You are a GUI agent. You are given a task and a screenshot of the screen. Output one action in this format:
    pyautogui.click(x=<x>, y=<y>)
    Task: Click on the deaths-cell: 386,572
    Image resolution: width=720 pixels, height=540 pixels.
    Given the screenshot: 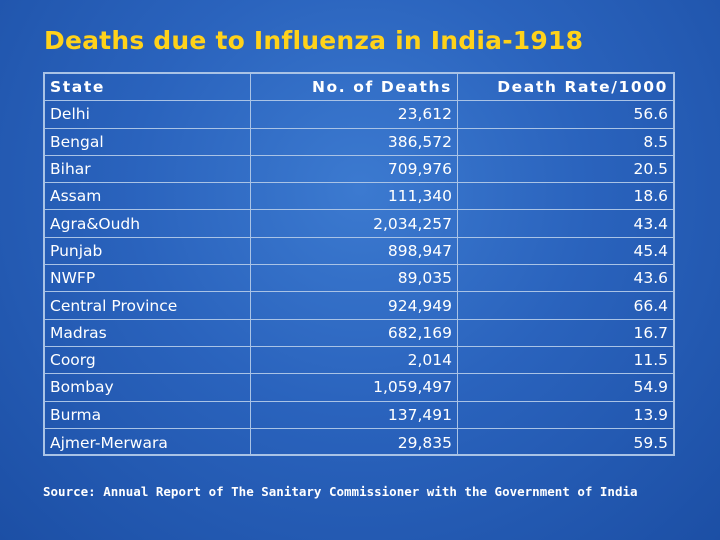 What is the action you would take?
    pyautogui.click(x=354, y=141)
    